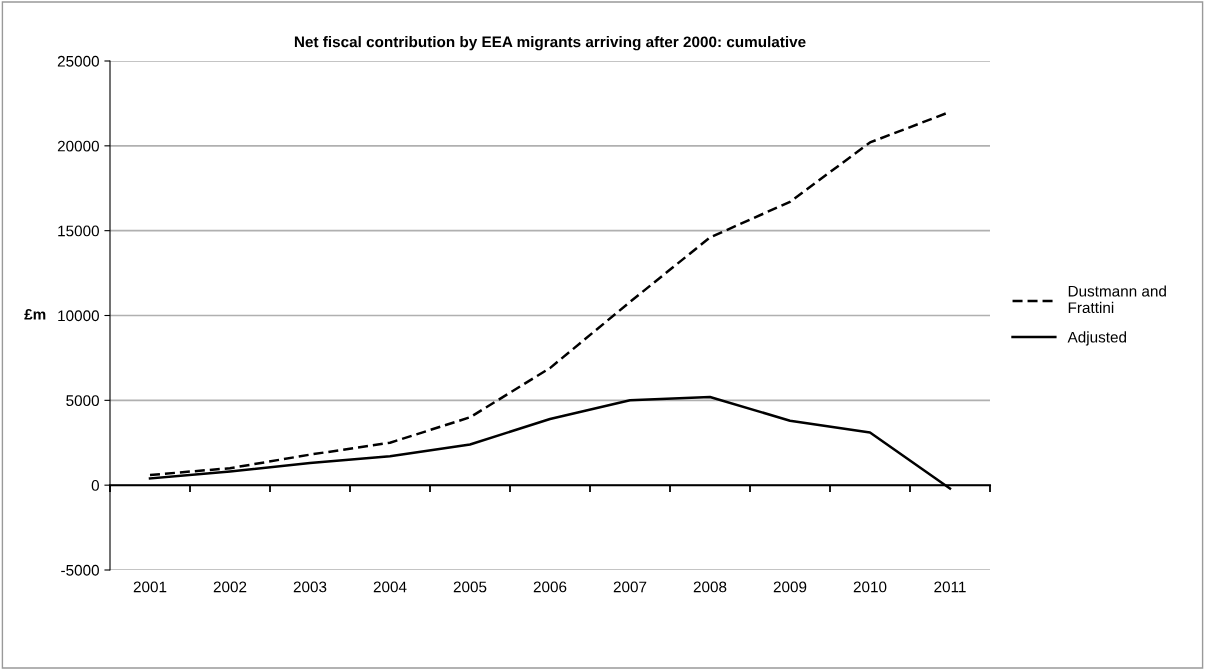 This screenshot has width=1205, height=670. Describe the element at coordinates (35, 314) in the screenshot. I see `y-axis-title: £m` at that location.